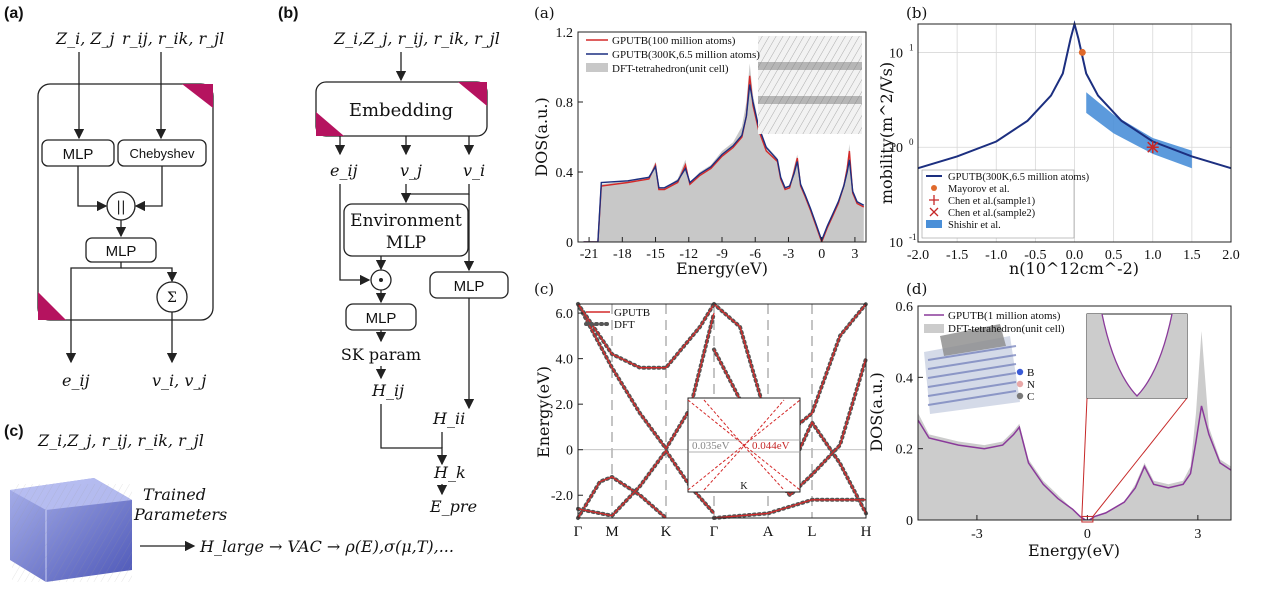 This screenshot has width=1268, height=592. I want to click on chart-b-legend-box, so click(998, 204).